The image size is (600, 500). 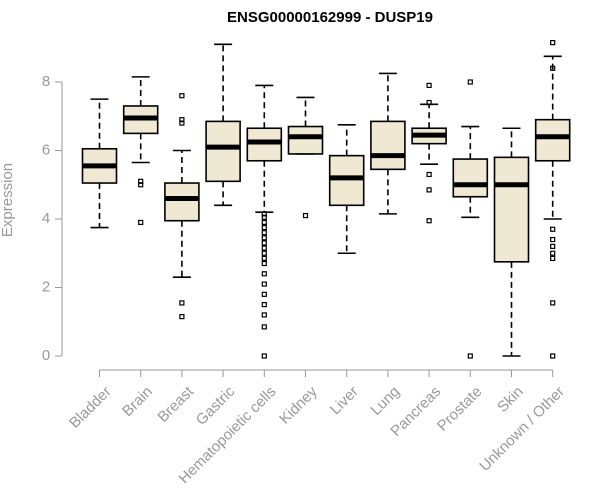 What do you see at coordinates (52, 218) in the screenshot?
I see `y-axis: 0 2 4 6 8` at bounding box center [52, 218].